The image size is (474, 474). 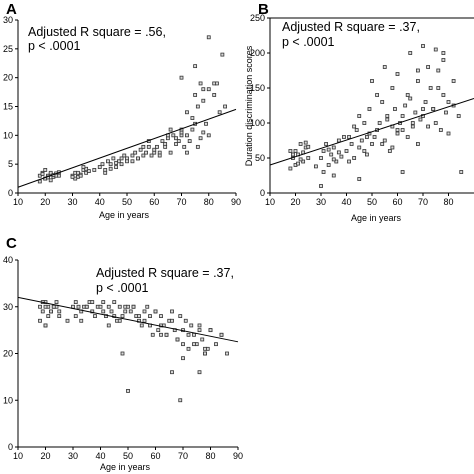 I want to click on panel-b-xlabel: Age in years, so click(x=376, y=218).